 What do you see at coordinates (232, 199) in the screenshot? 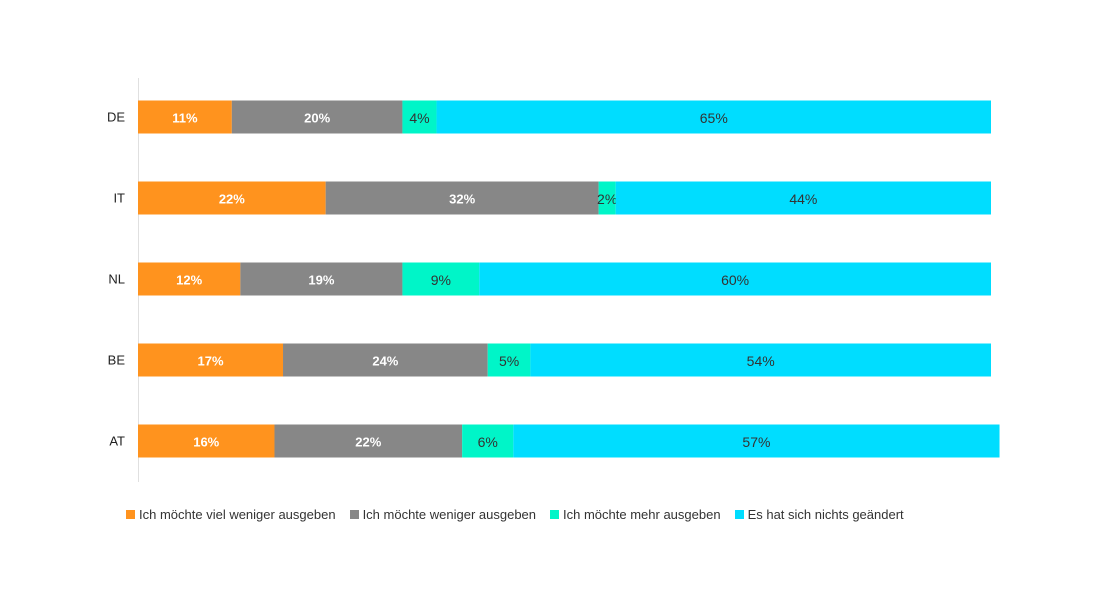
I see `data-label-it-s1: 22%` at bounding box center [232, 199].